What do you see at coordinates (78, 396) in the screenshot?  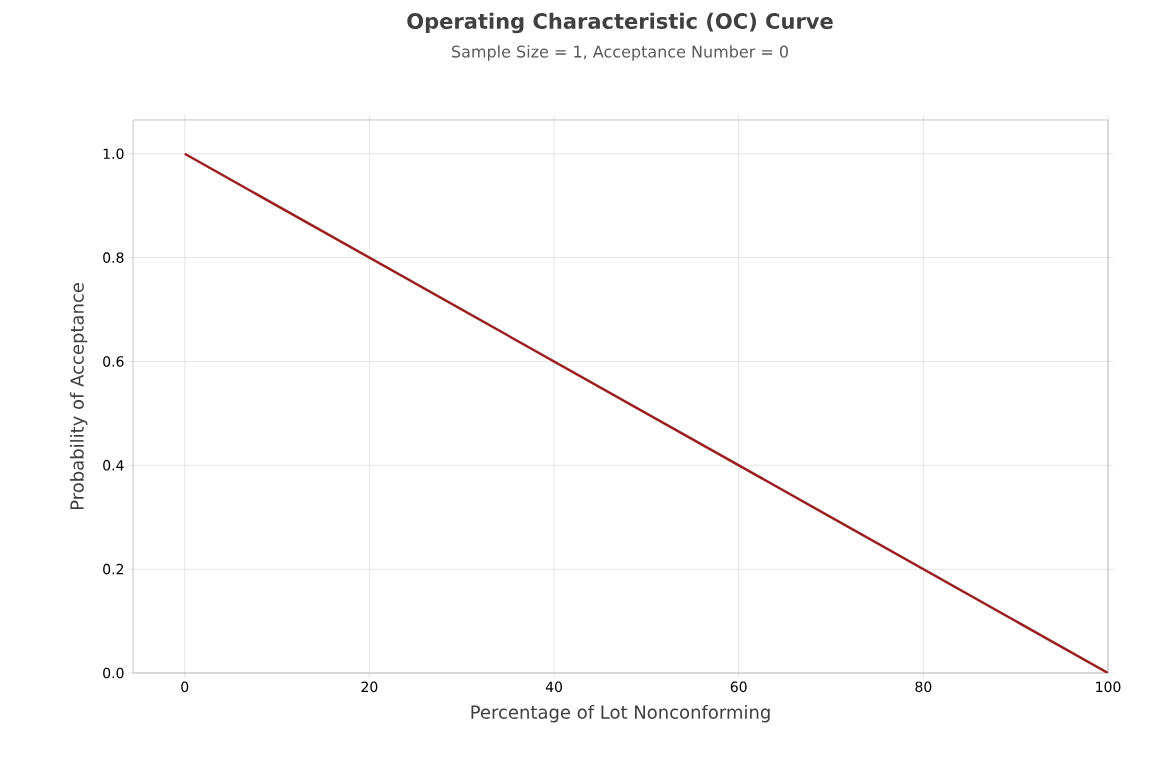 I see `y-axis-title: Probability of Acceptance` at bounding box center [78, 396].